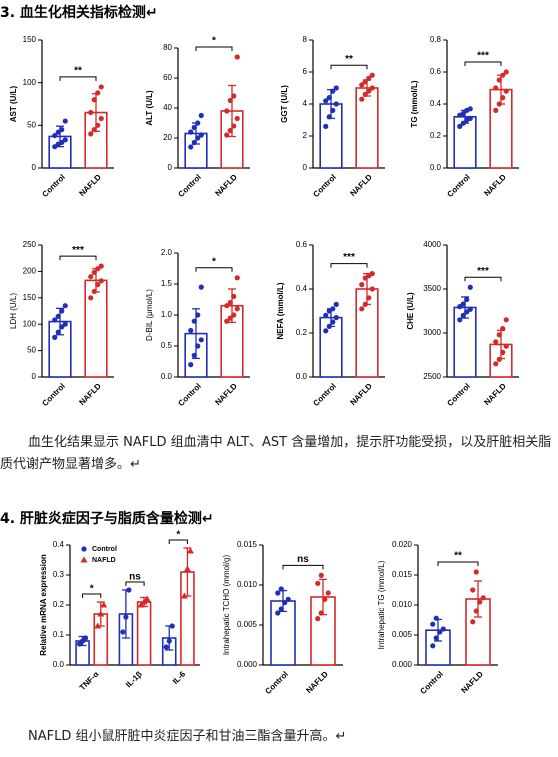 The width and height of the screenshot is (558, 757). Describe the element at coordinates (30, 244) in the screenshot. I see `y-tick-label: 250` at that location.